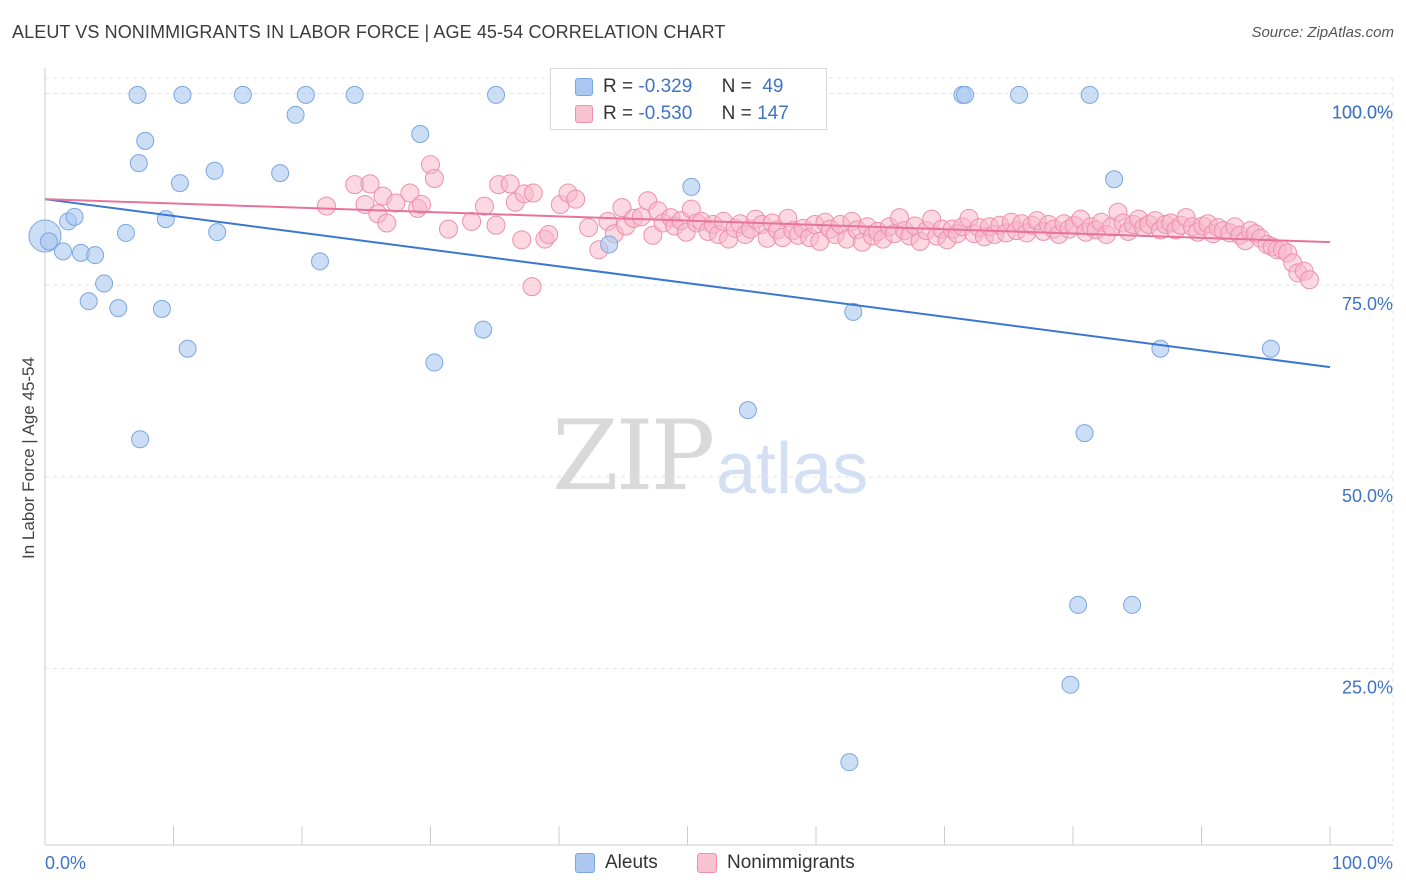 The height and width of the screenshot is (892, 1406). What do you see at coordinates (687, 221) in the screenshot?
I see `nonimmigrants-trend-line` at bounding box center [687, 221].